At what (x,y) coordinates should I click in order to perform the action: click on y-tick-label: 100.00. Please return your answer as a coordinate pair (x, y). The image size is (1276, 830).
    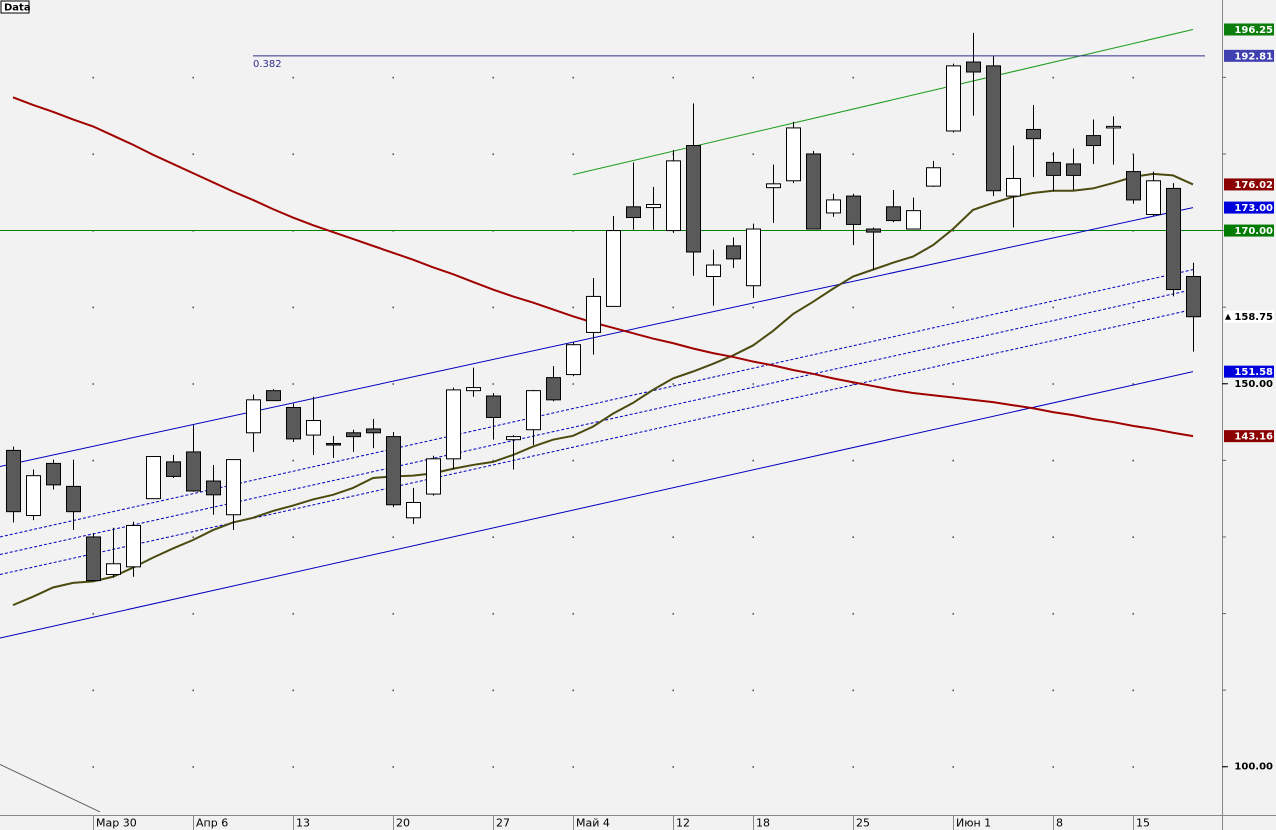
    Looking at the image, I should click on (1253, 767).